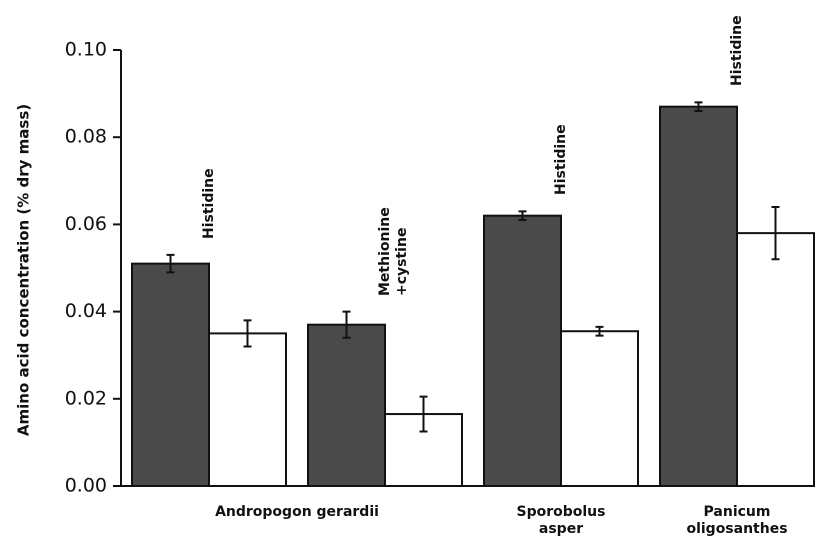 The image size is (821, 553). What do you see at coordinates (393, 251) in the screenshot?
I see `bar-annotation: Methionine +cystine` at bounding box center [393, 251].